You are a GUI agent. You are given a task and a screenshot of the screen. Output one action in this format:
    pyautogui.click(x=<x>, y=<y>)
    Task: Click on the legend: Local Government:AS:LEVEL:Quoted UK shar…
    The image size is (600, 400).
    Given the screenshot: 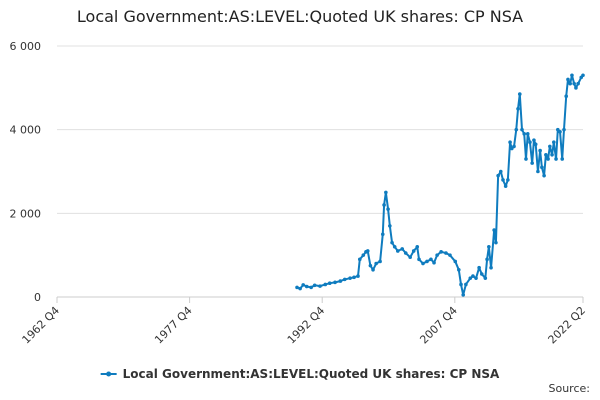 What is the action you would take?
    pyautogui.click(x=300, y=374)
    